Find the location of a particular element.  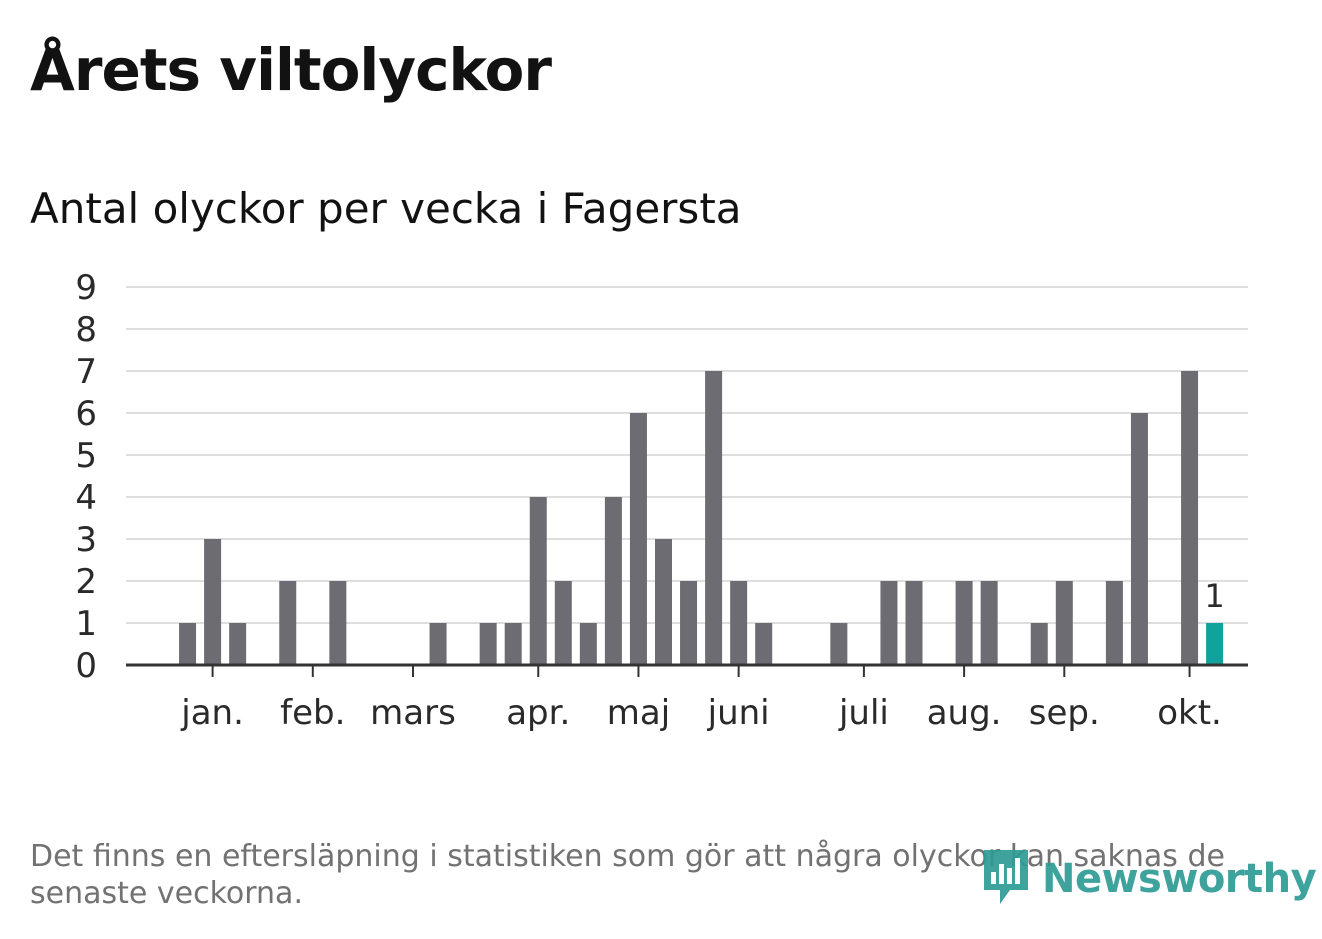

page-title: Årets viltolyckor is located at coordinates (291, 70).